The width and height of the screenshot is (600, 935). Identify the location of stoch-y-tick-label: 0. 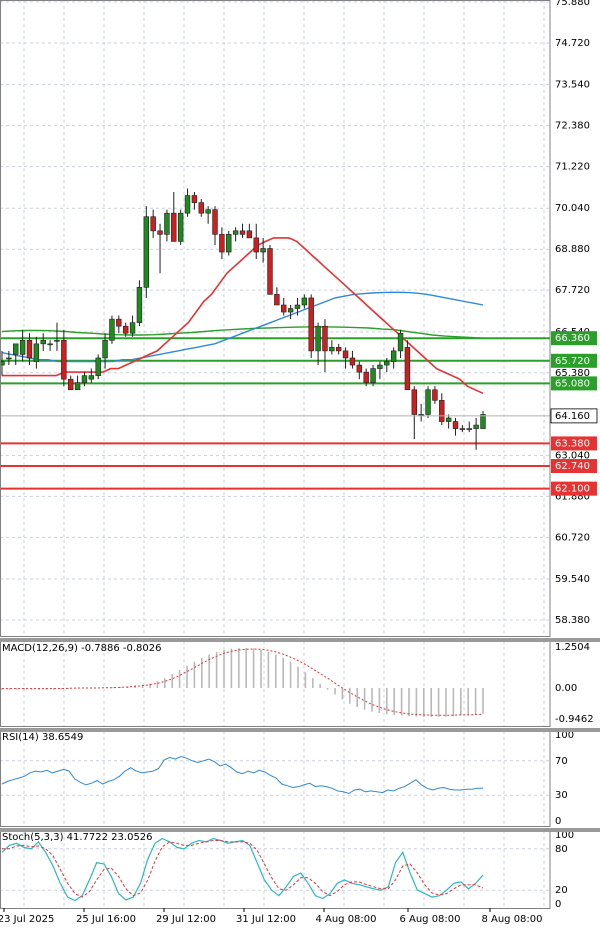
(558, 904).